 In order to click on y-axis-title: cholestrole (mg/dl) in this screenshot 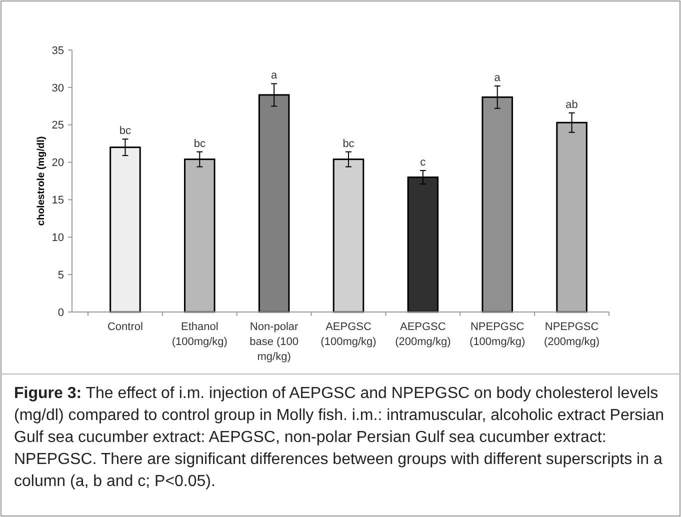, I will do `click(41, 181)`.